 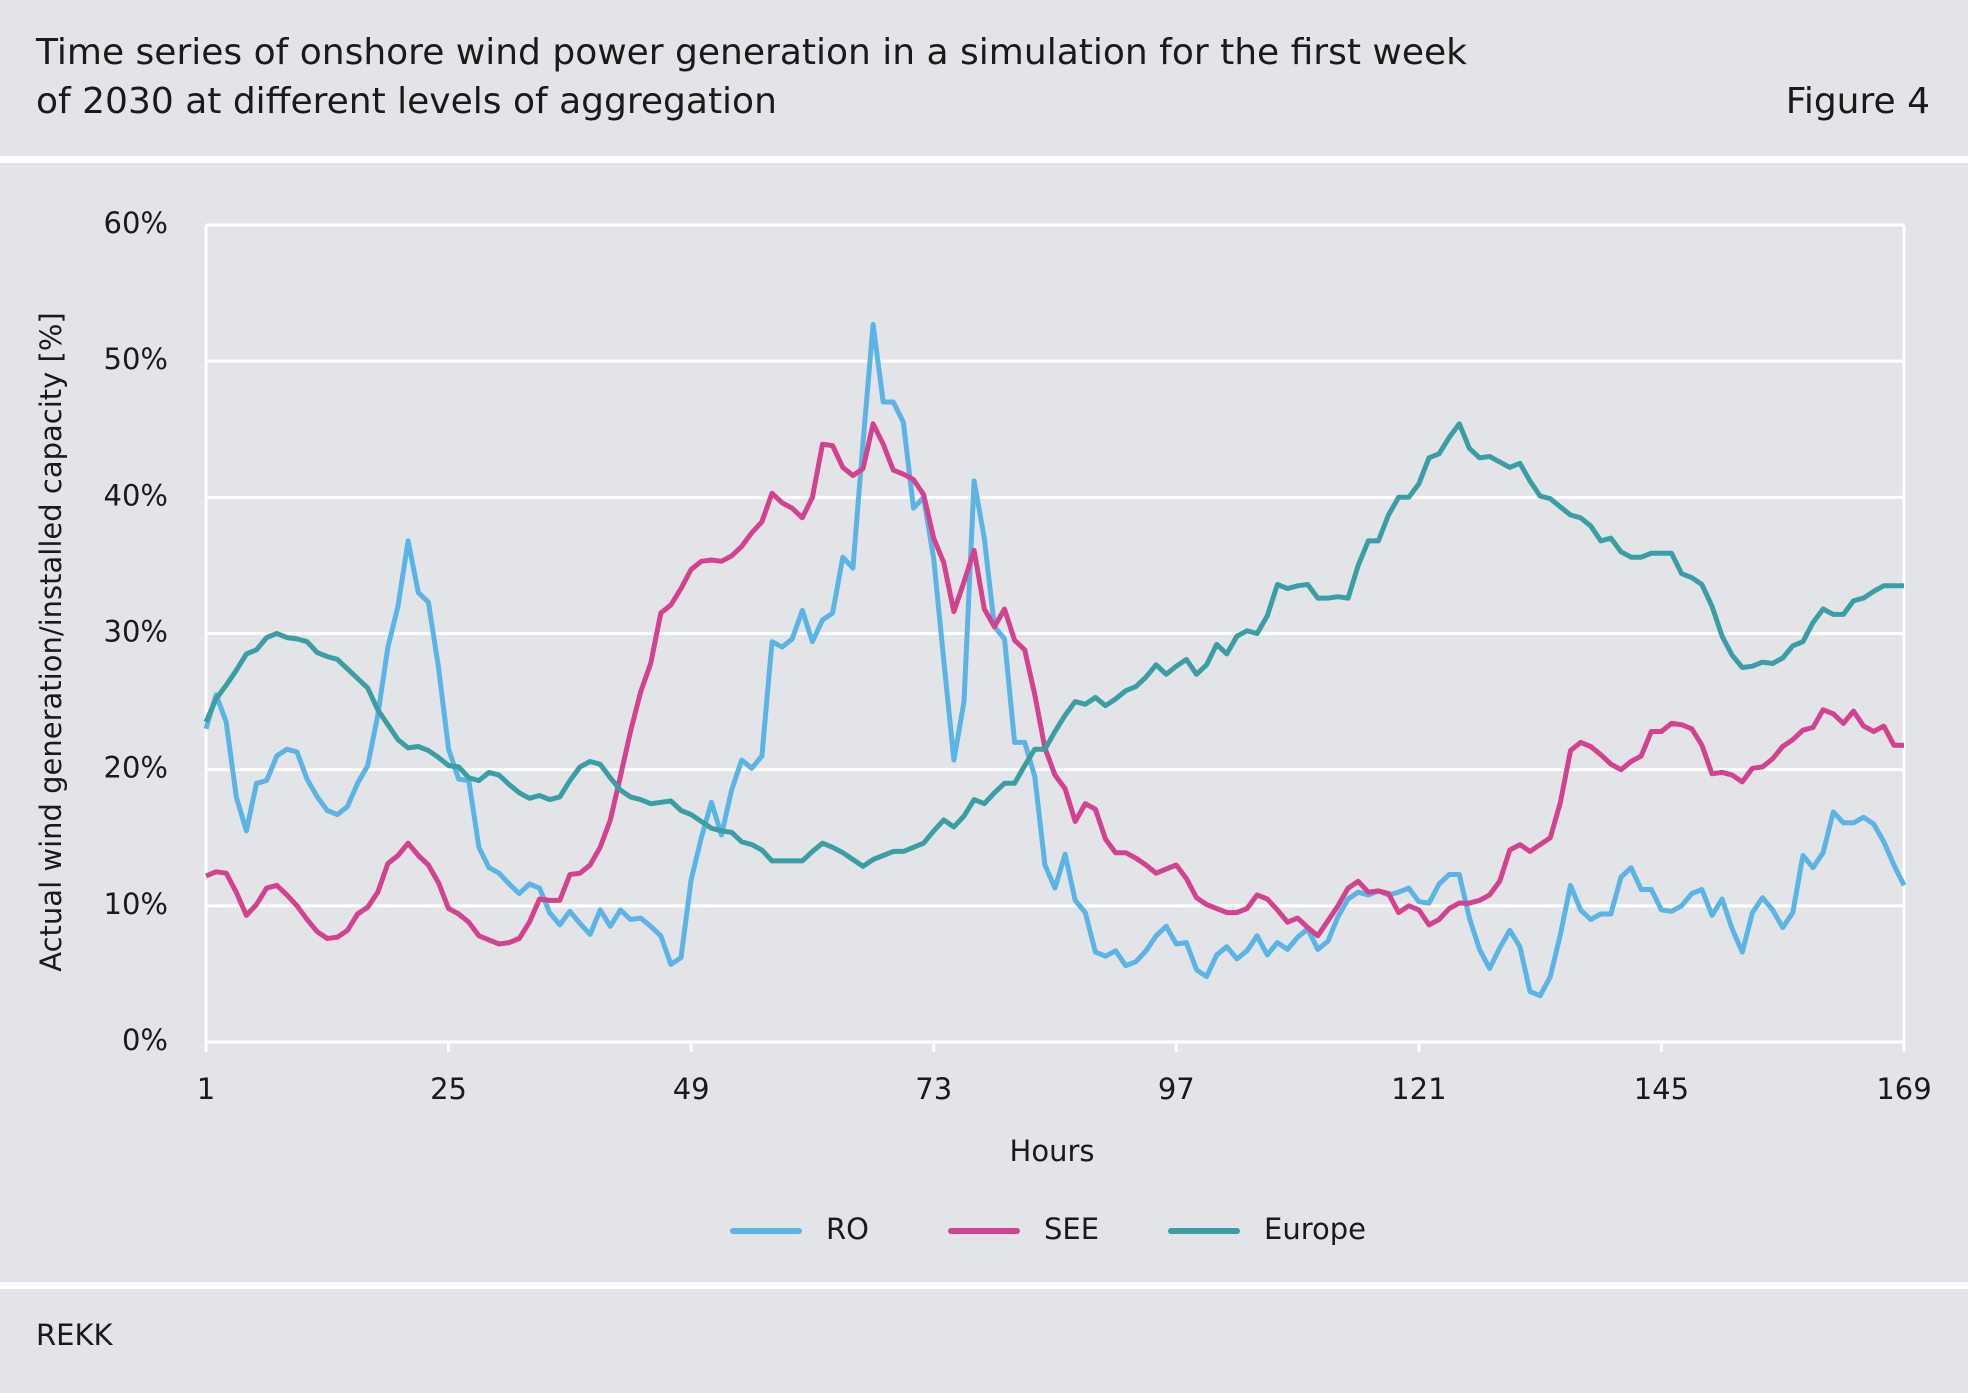 I want to click on x-tick-label: 121, so click(x=1418, y=1089).